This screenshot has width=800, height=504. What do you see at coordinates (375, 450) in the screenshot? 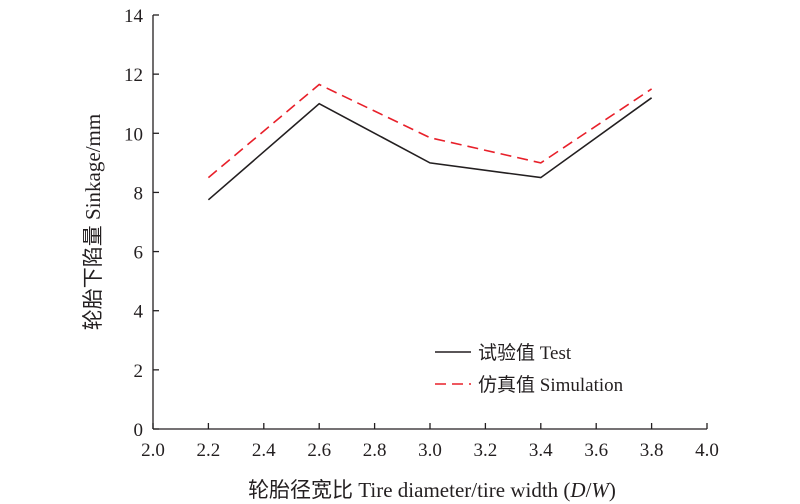
I see `x-tick-label: 2.8` at bounding box center [375, 450].